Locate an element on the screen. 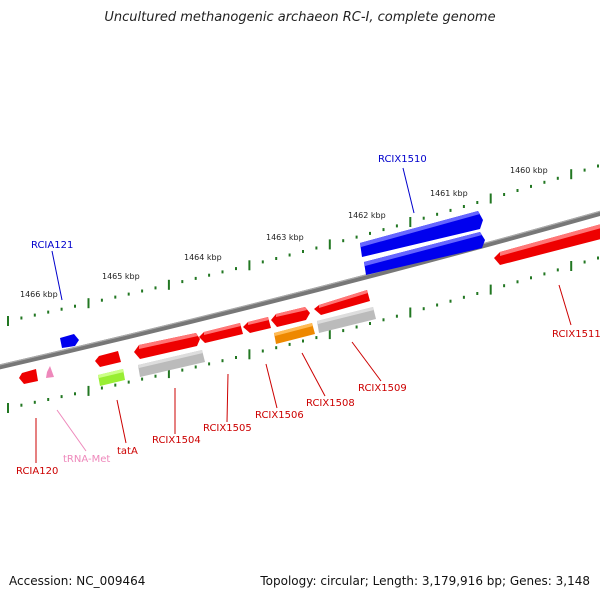 The width and height of the screenshot is (600, 600). feature-RCIX1509 is located at coordinates (342, 302).